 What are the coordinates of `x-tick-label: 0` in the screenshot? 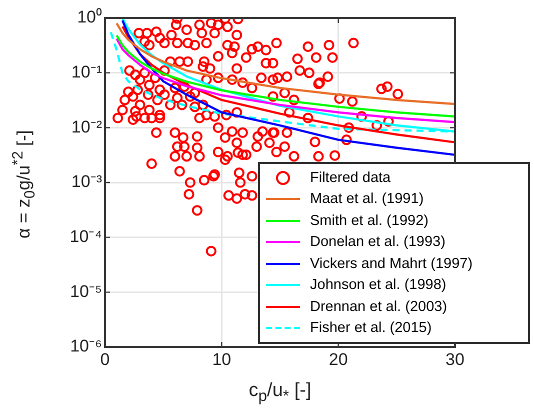 It's located at (105, 359).